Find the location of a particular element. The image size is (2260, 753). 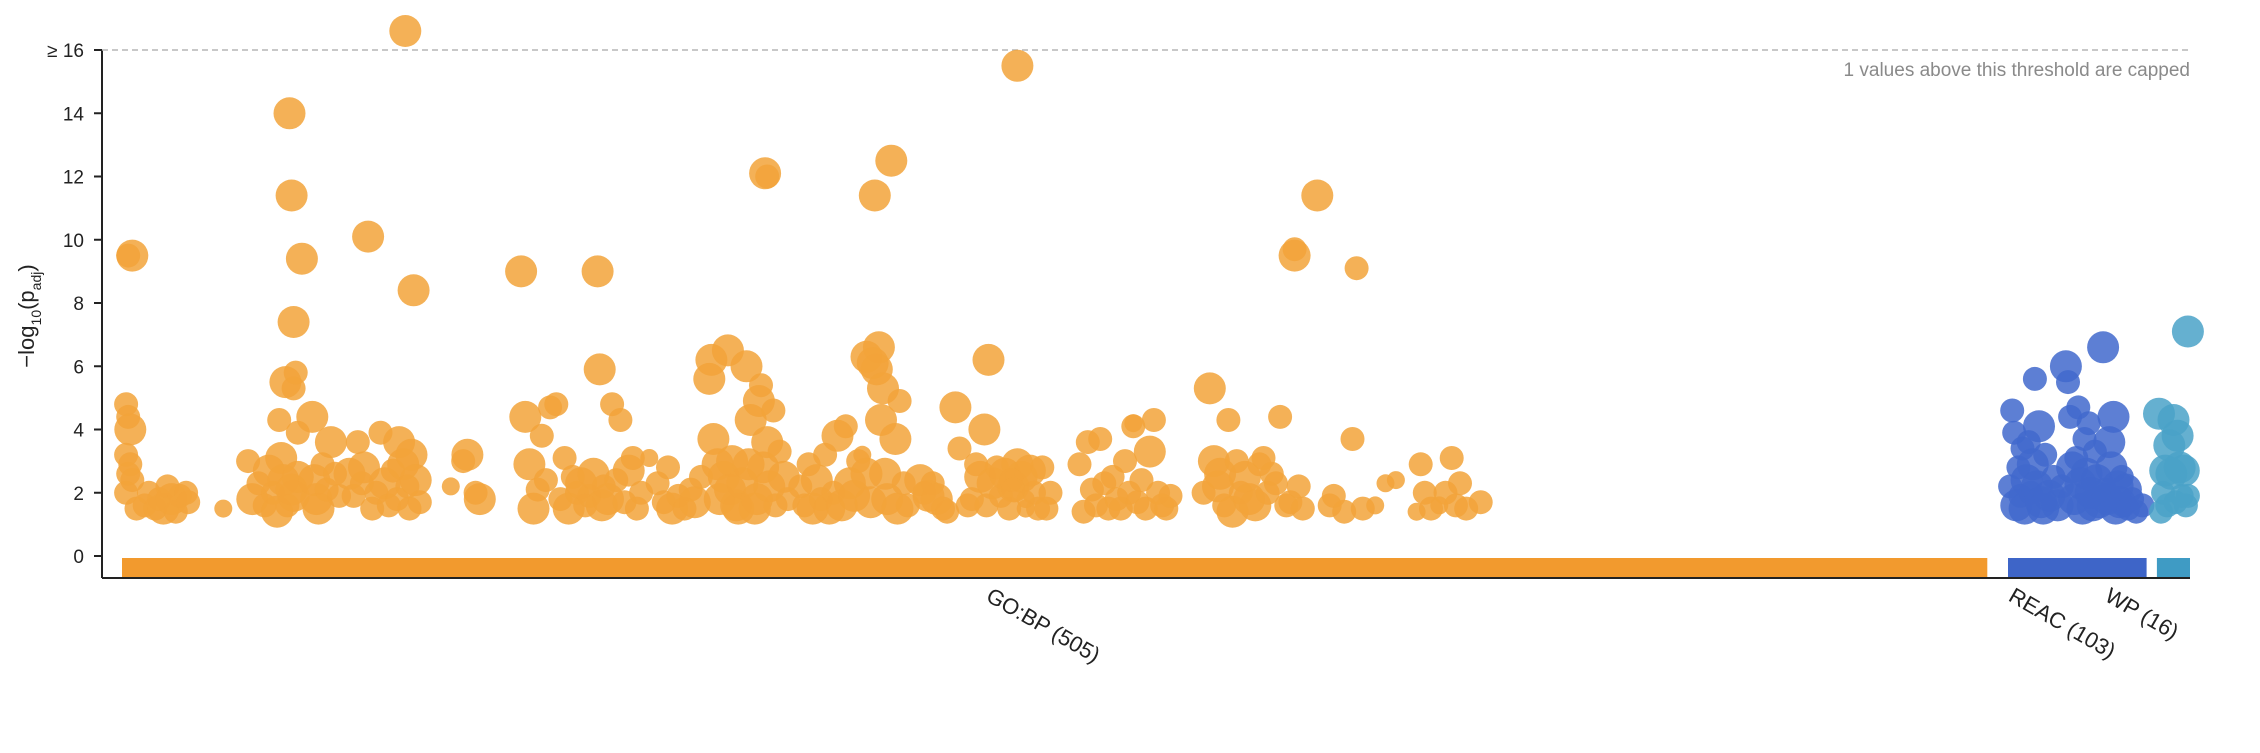

source-bar-wp is located at coordinates (2173, 568).